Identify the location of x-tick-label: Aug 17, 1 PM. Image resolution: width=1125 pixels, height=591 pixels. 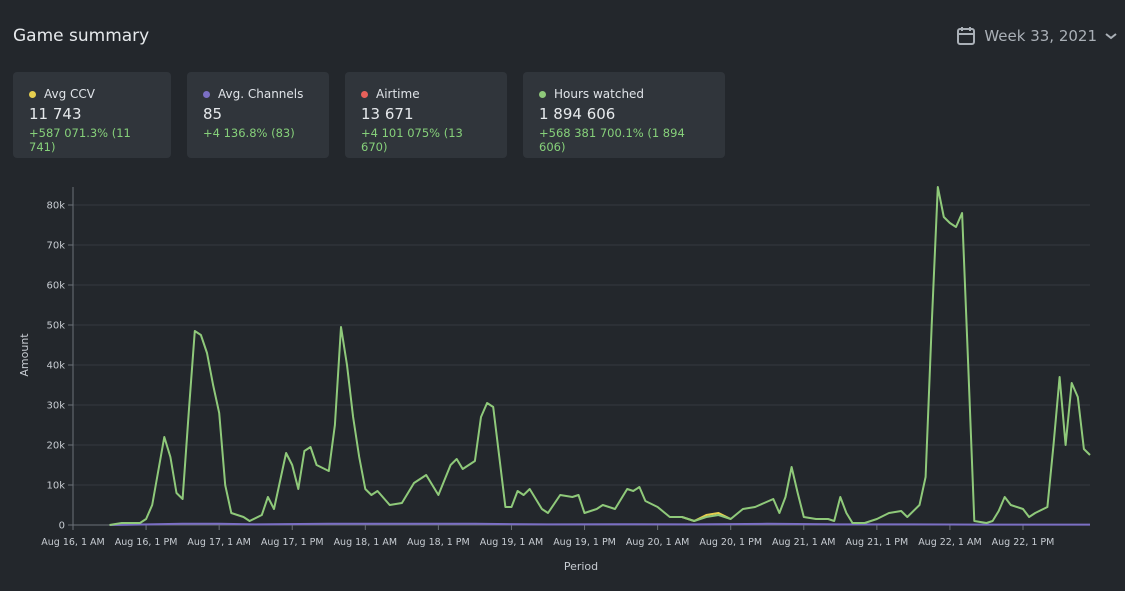
(292, 542).